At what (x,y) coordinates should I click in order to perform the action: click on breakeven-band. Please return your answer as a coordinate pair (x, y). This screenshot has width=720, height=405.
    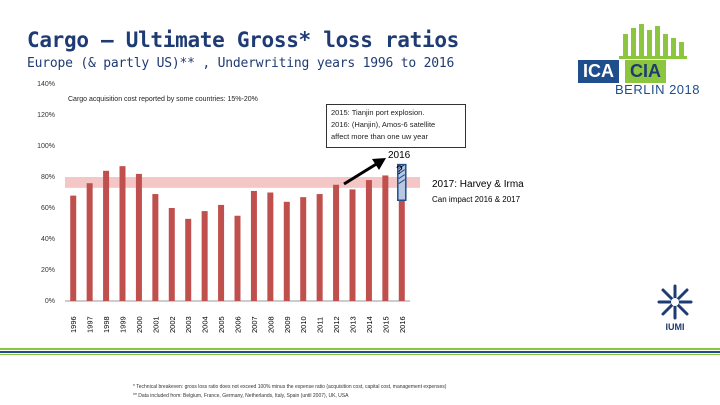
    Looking at the image, I should click on (242, 182).